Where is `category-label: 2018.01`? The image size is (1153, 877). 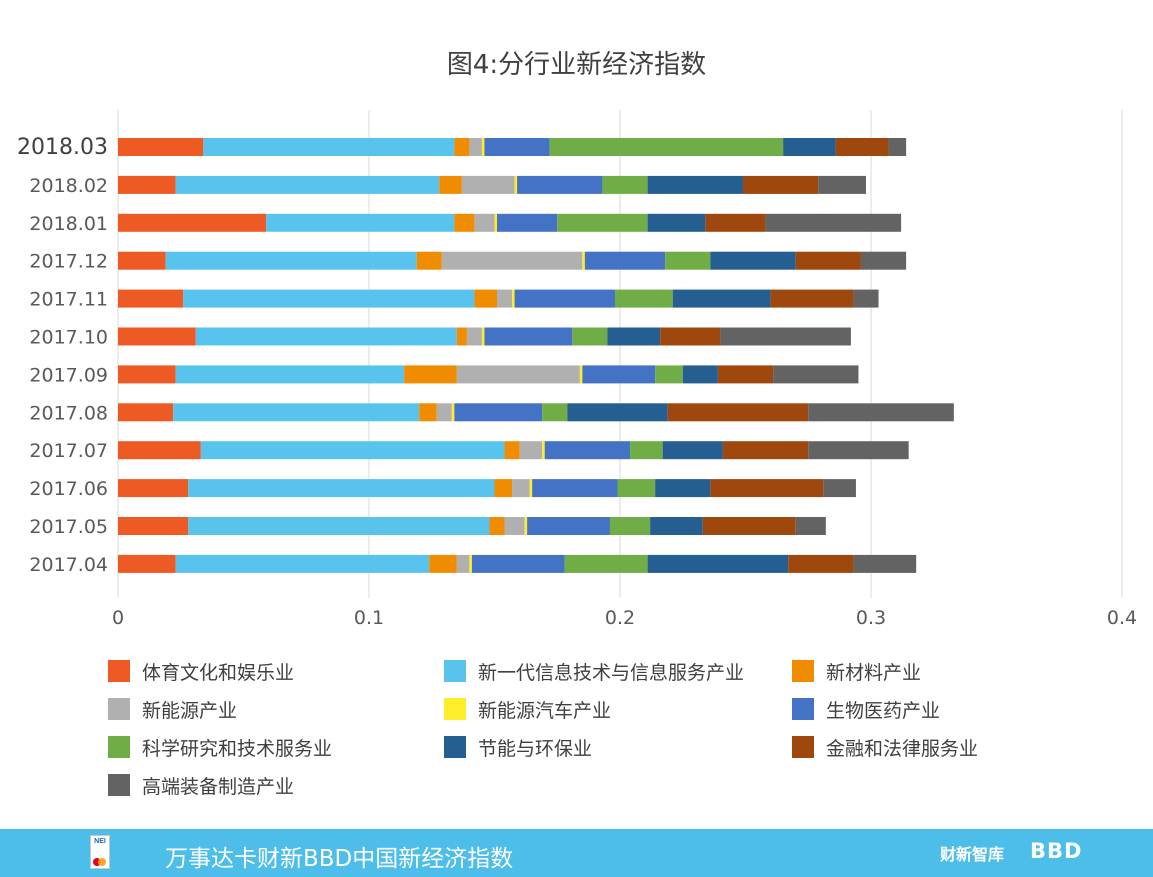
category-label: 2018.01 is located at coordinates (68, 224).